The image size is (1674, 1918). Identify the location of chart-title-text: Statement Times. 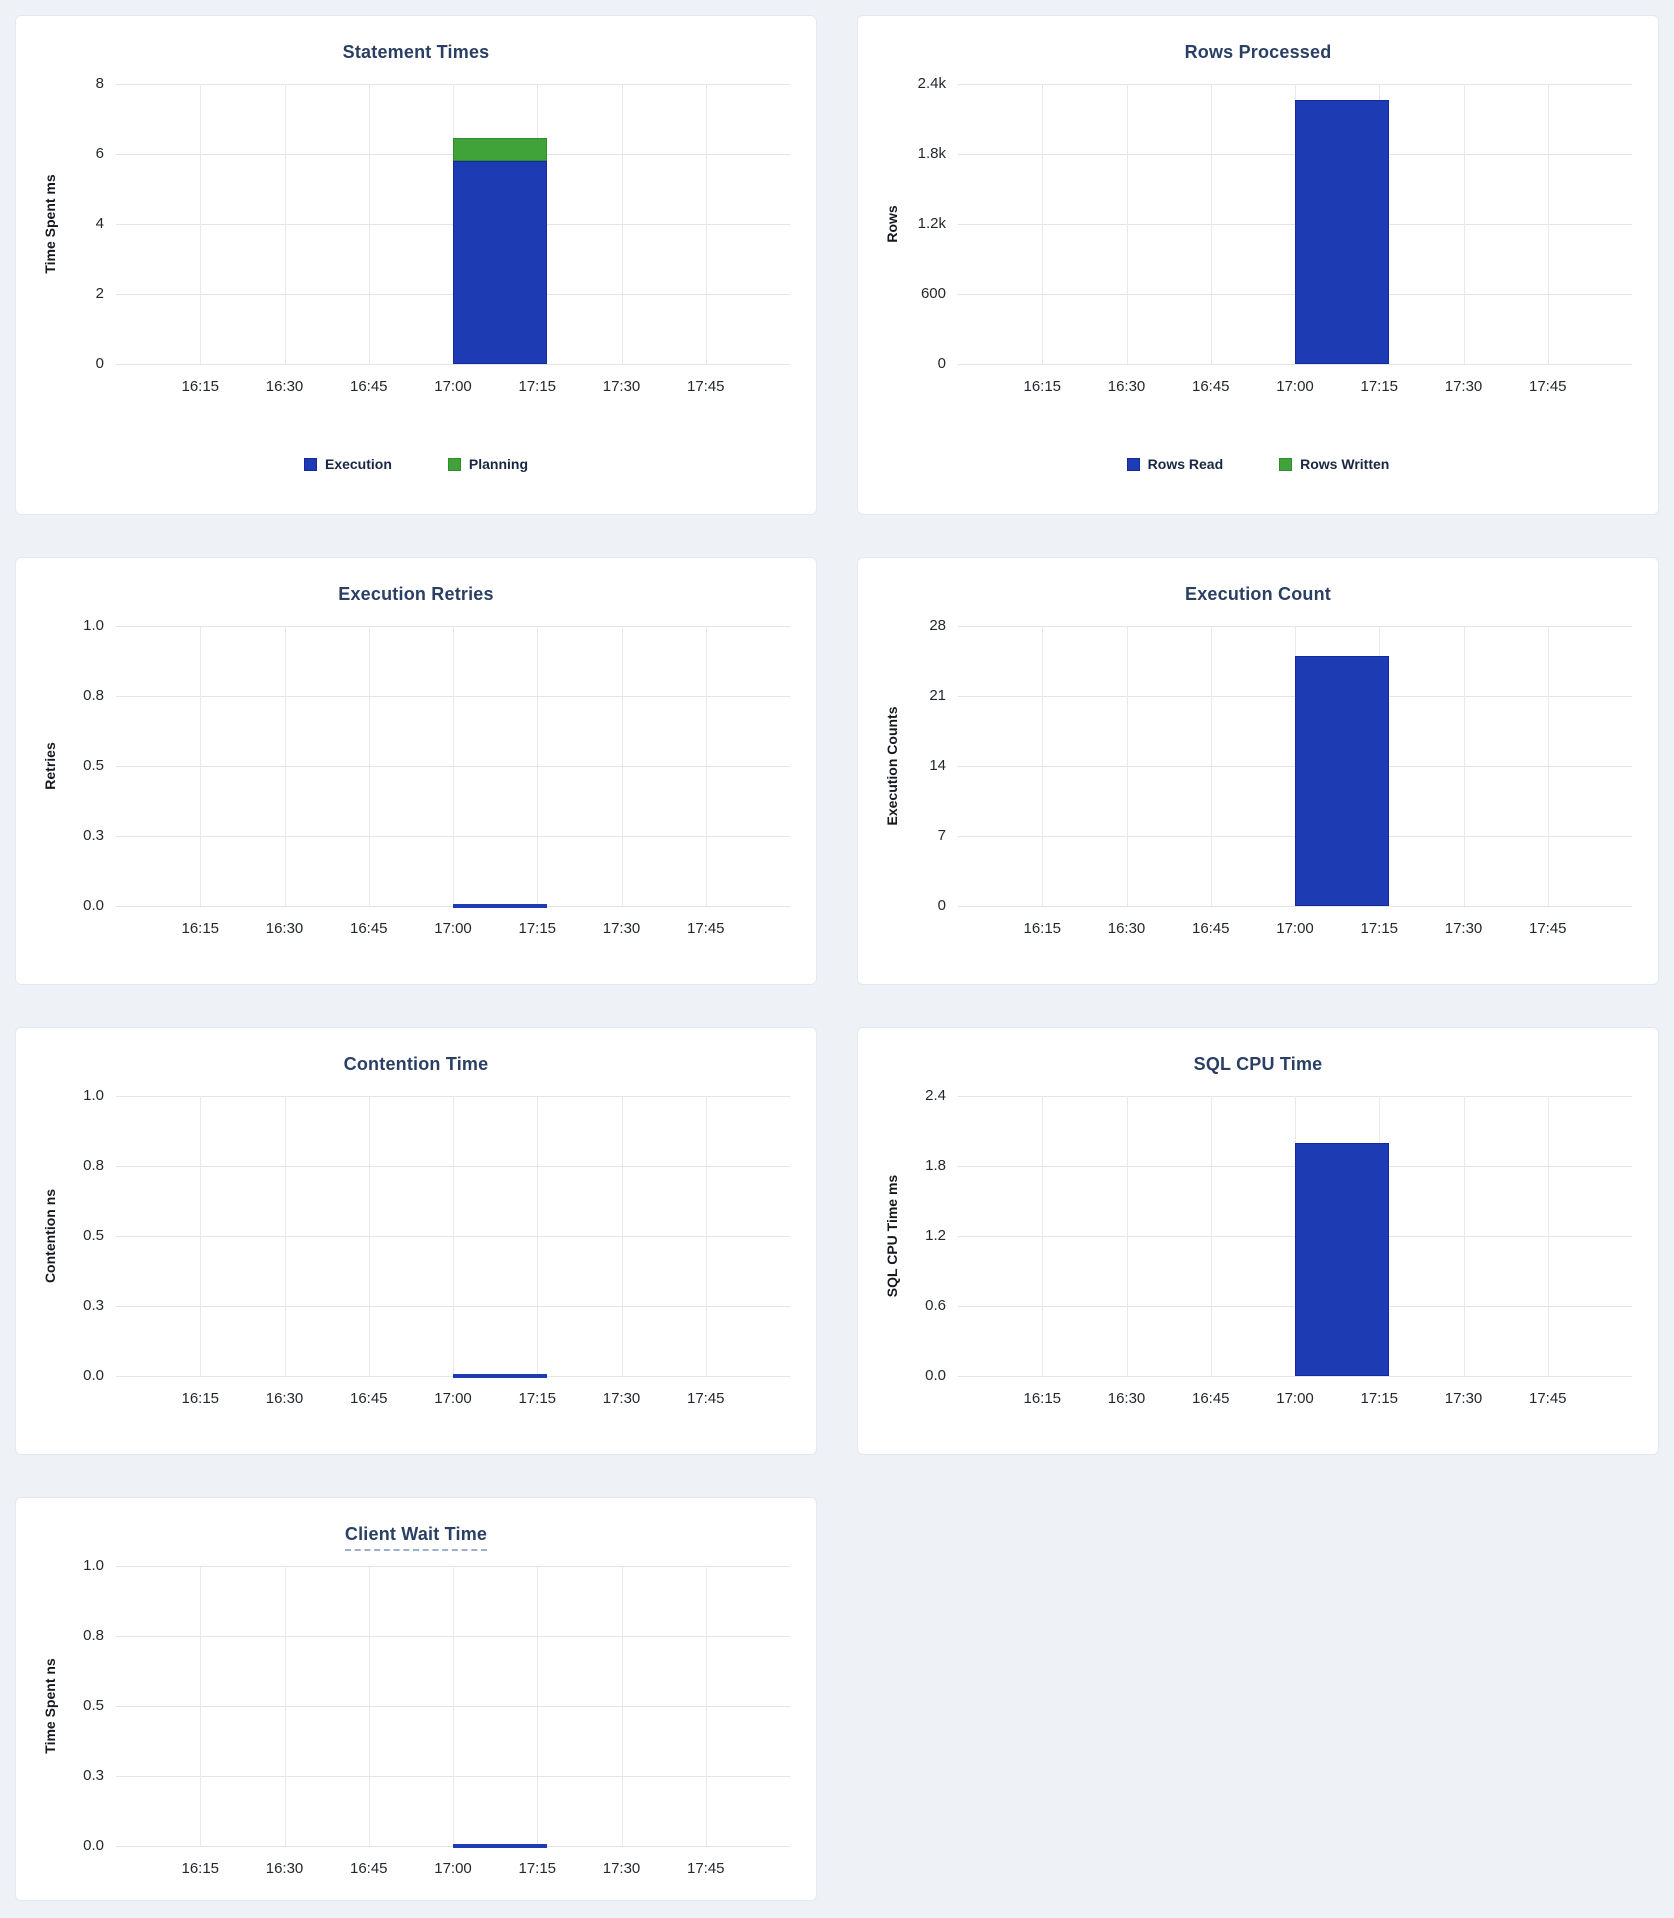
(416, 52).